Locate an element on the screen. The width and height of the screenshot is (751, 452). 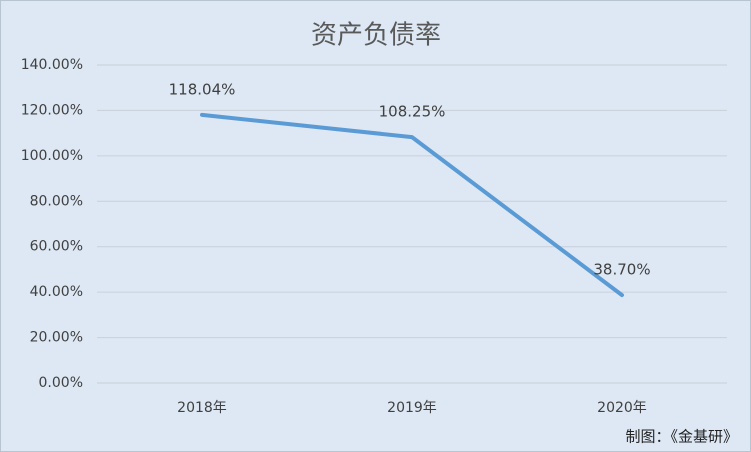
y-tick-label: 80.00% is located at coordinates (56, 201).